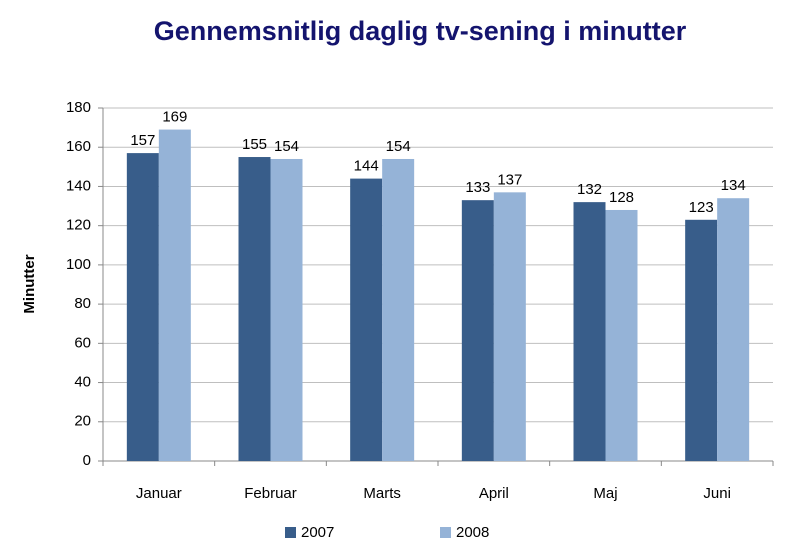 The width and height of the screenshot is (800, 560). I want to click on data-label: 133, so click(477, 187).